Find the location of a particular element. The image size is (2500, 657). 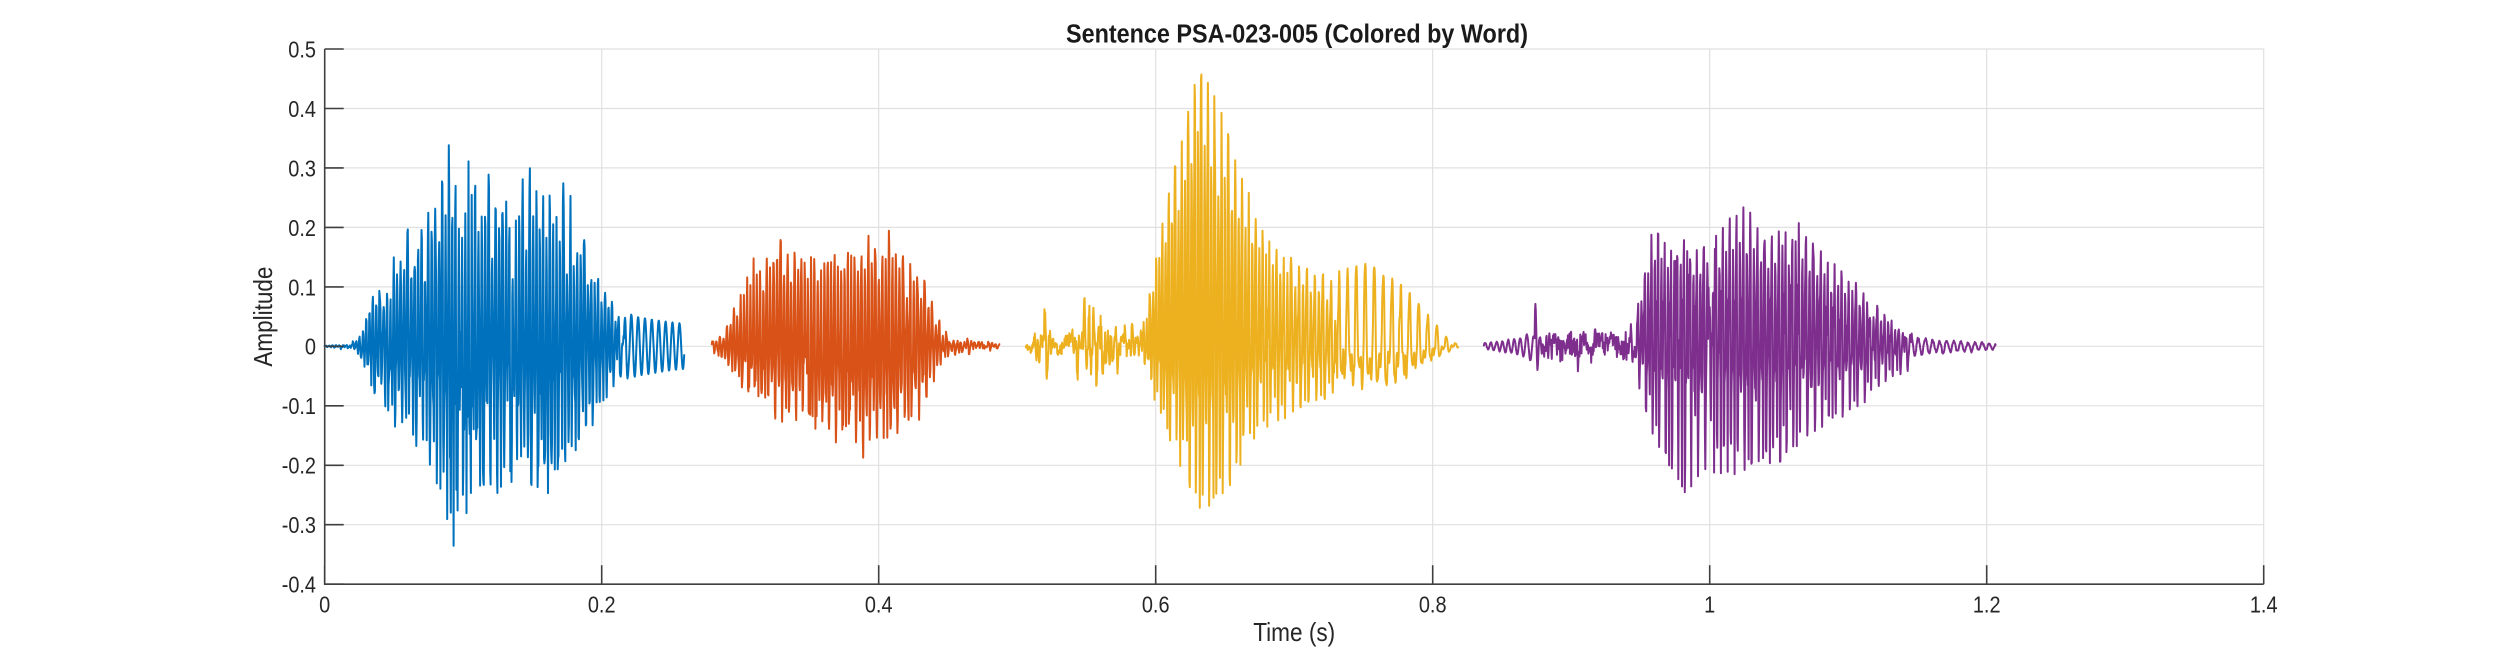

svg-text: 1.4 is located at coordinates (2264, 605).